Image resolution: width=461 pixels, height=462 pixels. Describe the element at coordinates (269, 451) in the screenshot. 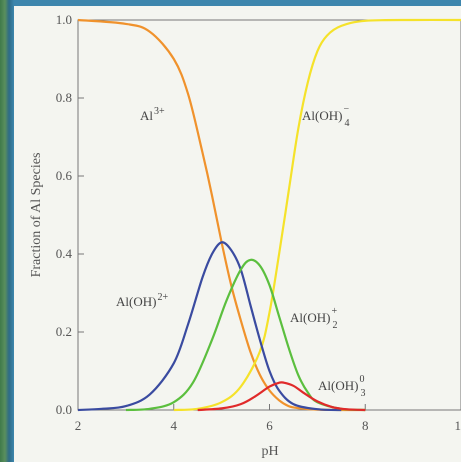

I see `x-axis-label: pH` at that location.